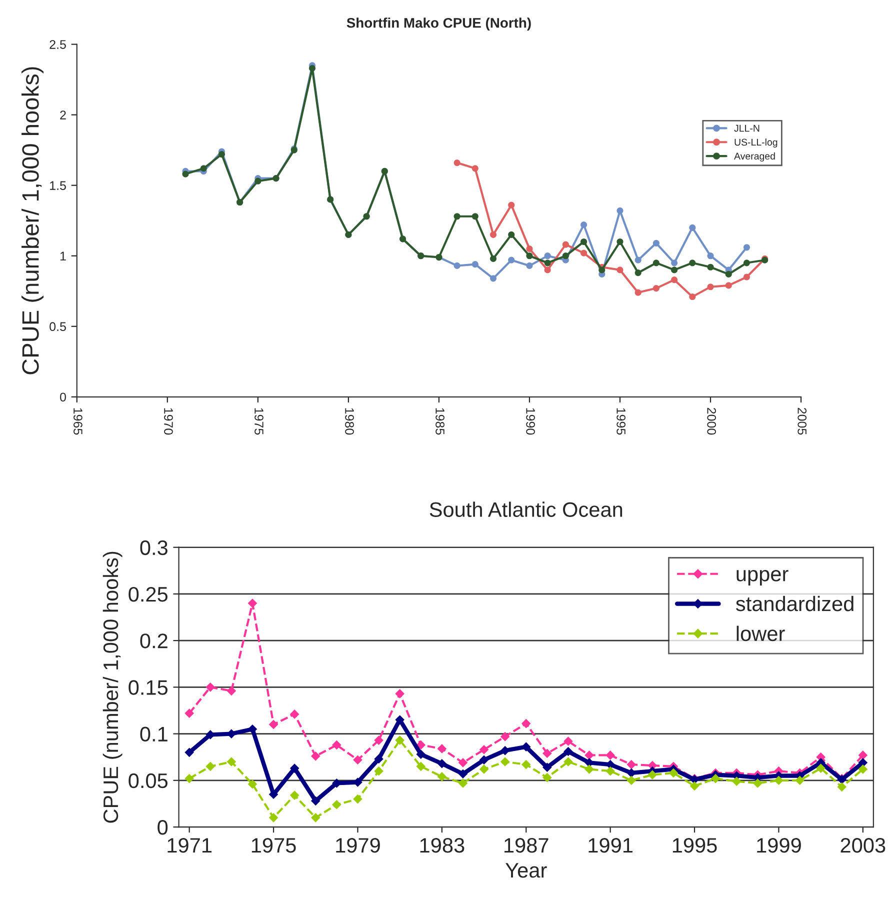  What do you see at coordinates (58, 185) in the screenshot?
I see `y-tick-label: 1.5` at bounding box center [58, 185].